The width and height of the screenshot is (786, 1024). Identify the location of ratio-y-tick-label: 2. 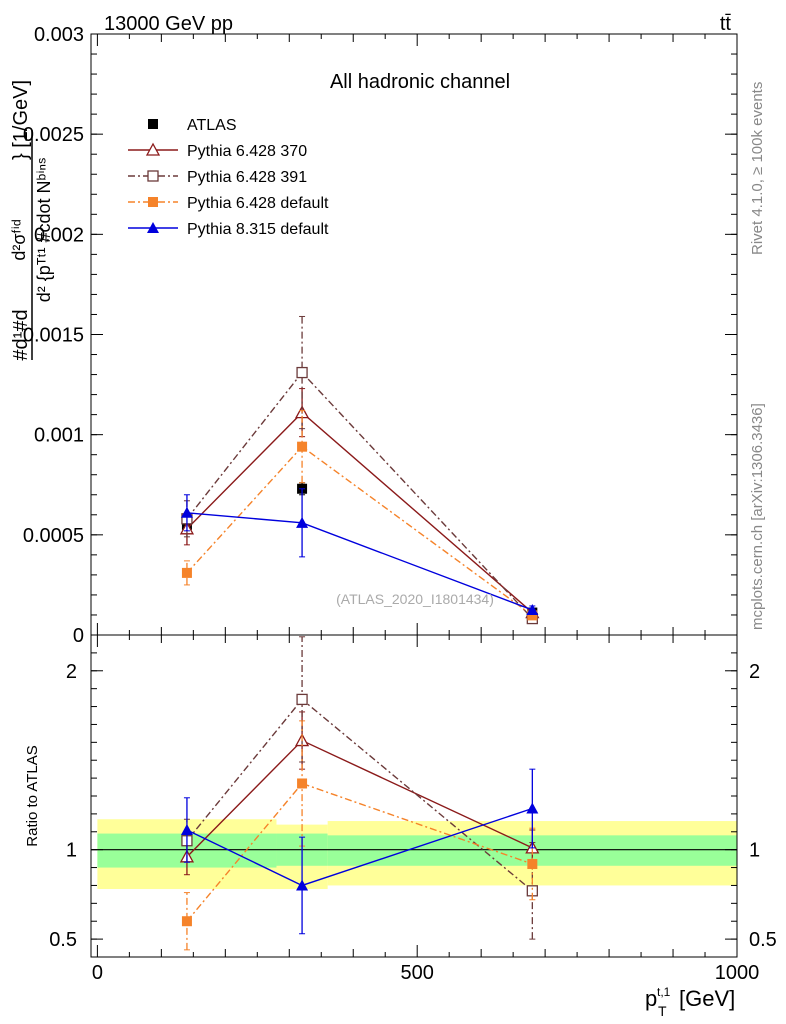
(71, 672).